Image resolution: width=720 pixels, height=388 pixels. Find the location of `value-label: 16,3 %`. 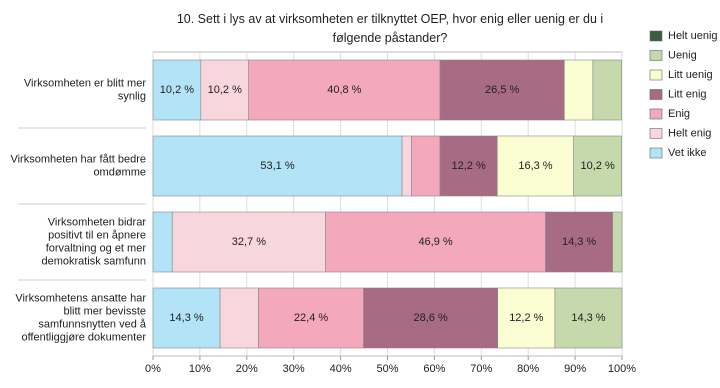

value-label: 16,3 % is located at coordinates (535, 166).